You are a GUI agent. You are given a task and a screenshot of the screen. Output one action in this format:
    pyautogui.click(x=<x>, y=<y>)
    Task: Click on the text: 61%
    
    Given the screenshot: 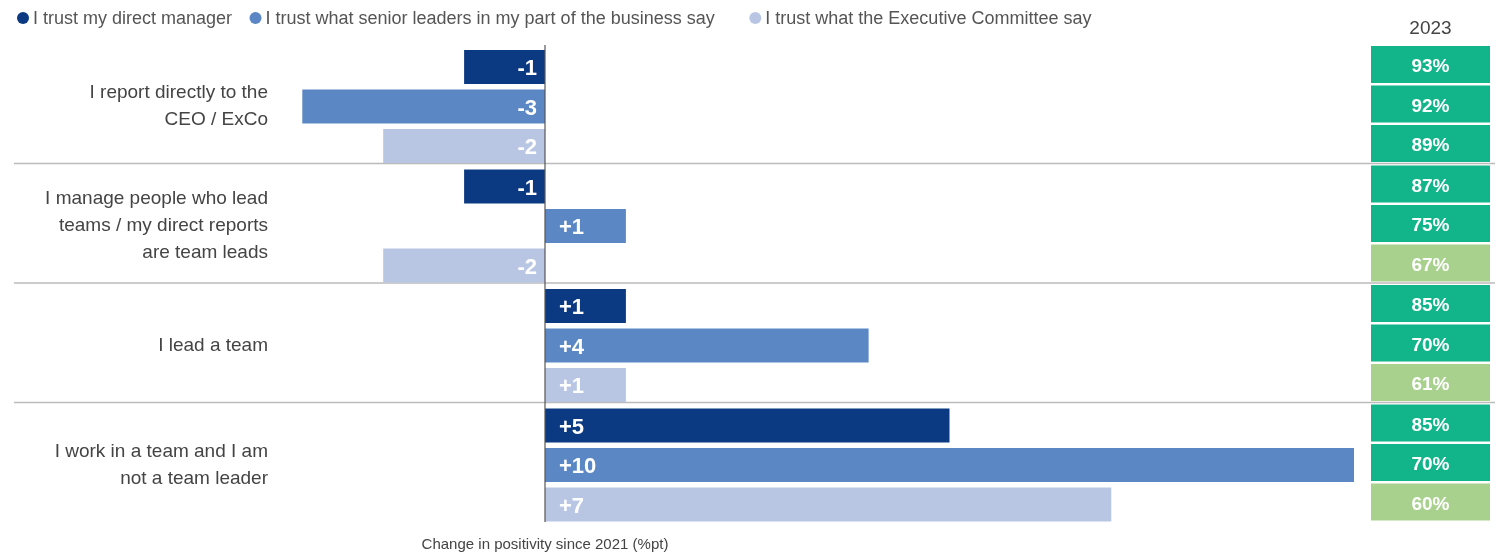 What is the action you would take?
    pyautogui.click(x=1430, y=383)
    